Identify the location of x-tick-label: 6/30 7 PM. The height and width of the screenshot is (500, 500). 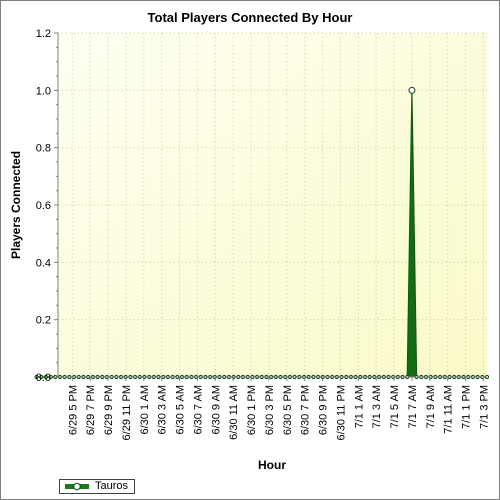
(306, 410).